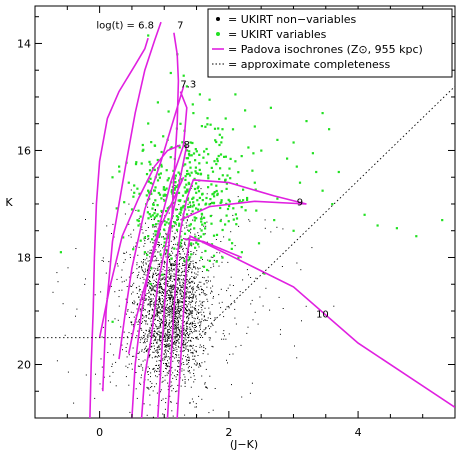 The image size is (458, 455). I want to click on legend-entry-label: = approximate completeness, so click(309, 64).